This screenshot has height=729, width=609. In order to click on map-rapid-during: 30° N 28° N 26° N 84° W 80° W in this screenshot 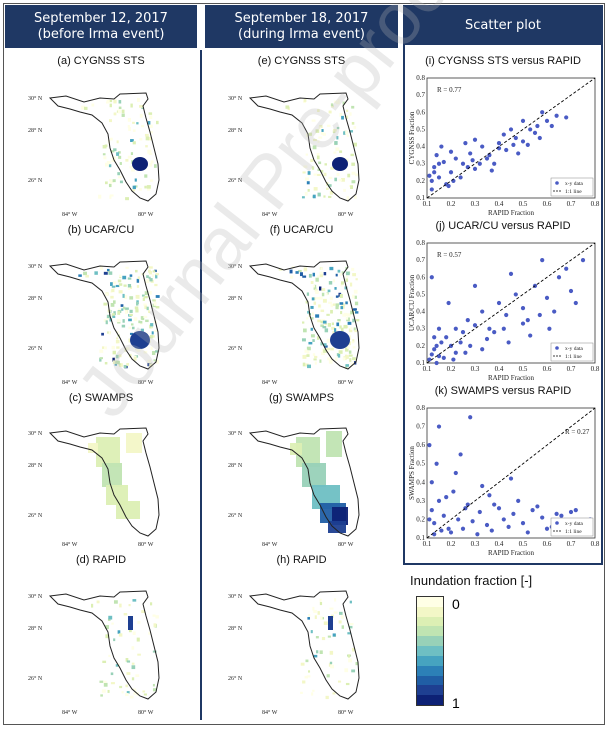, I will do `click(303, 645)`.